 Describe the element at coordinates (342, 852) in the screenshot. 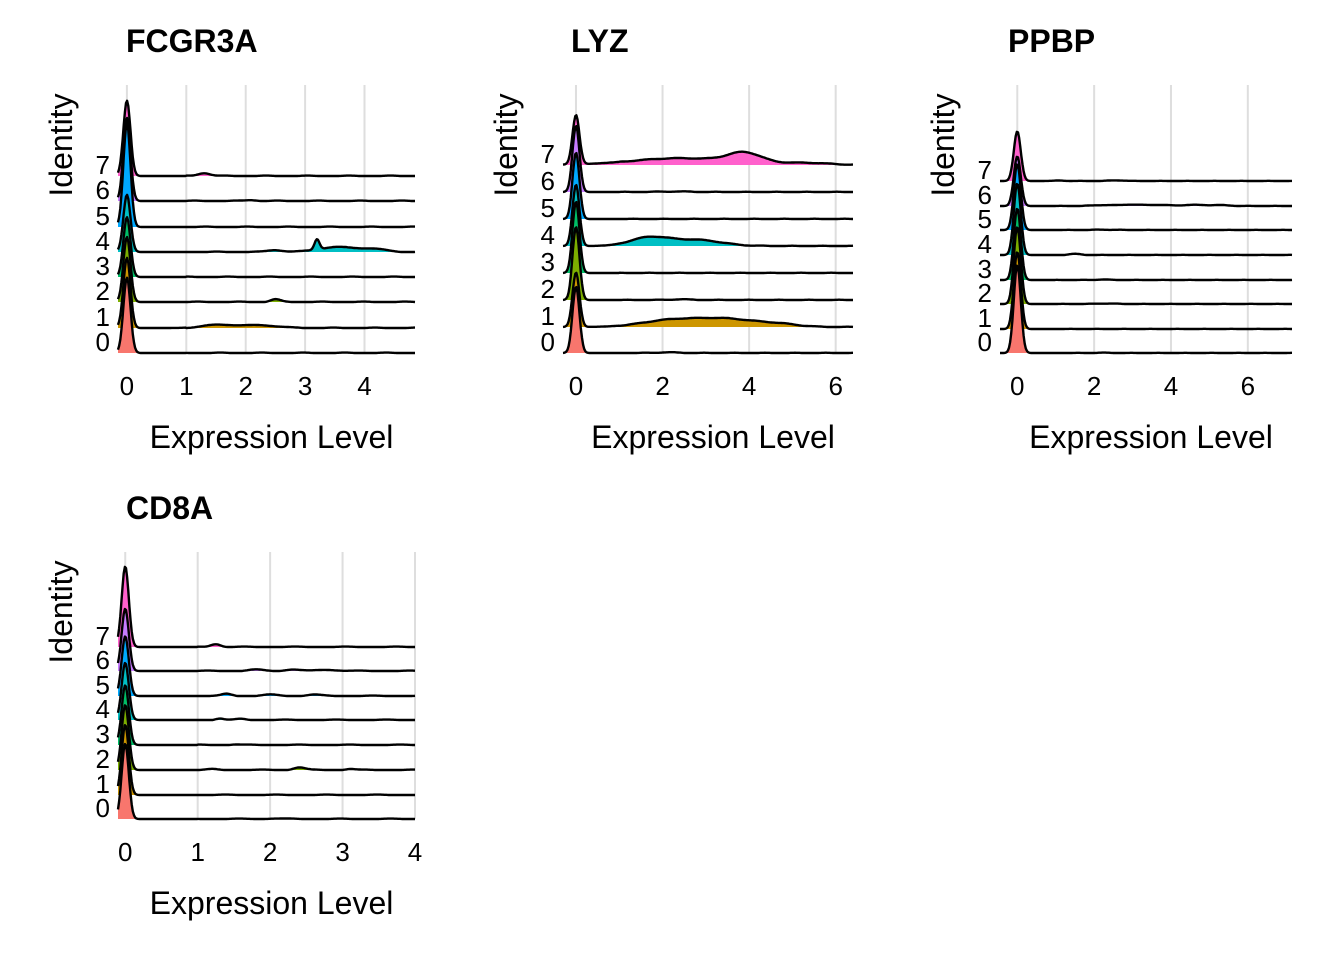

I see `x-tick-label: 3` at that location.